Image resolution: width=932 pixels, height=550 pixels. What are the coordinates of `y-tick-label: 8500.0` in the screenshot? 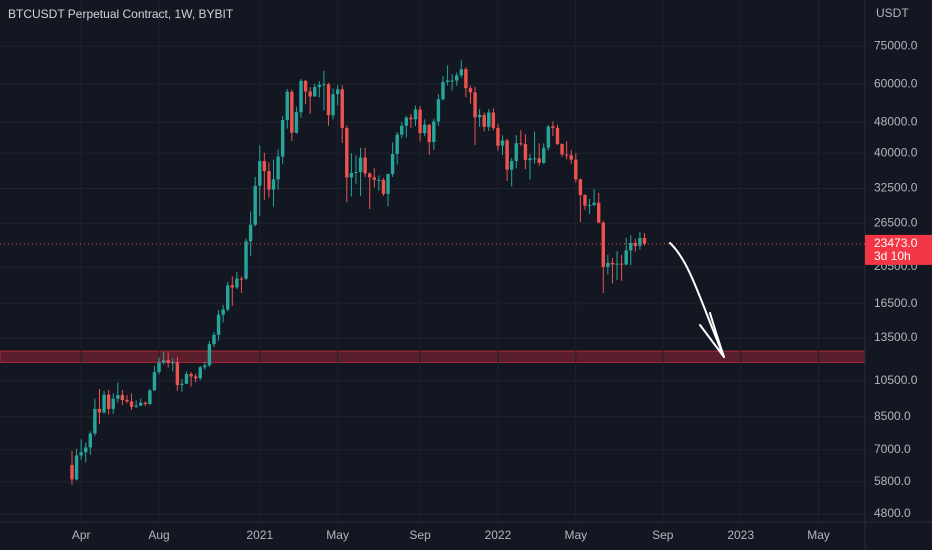 It's located at (892, 416).